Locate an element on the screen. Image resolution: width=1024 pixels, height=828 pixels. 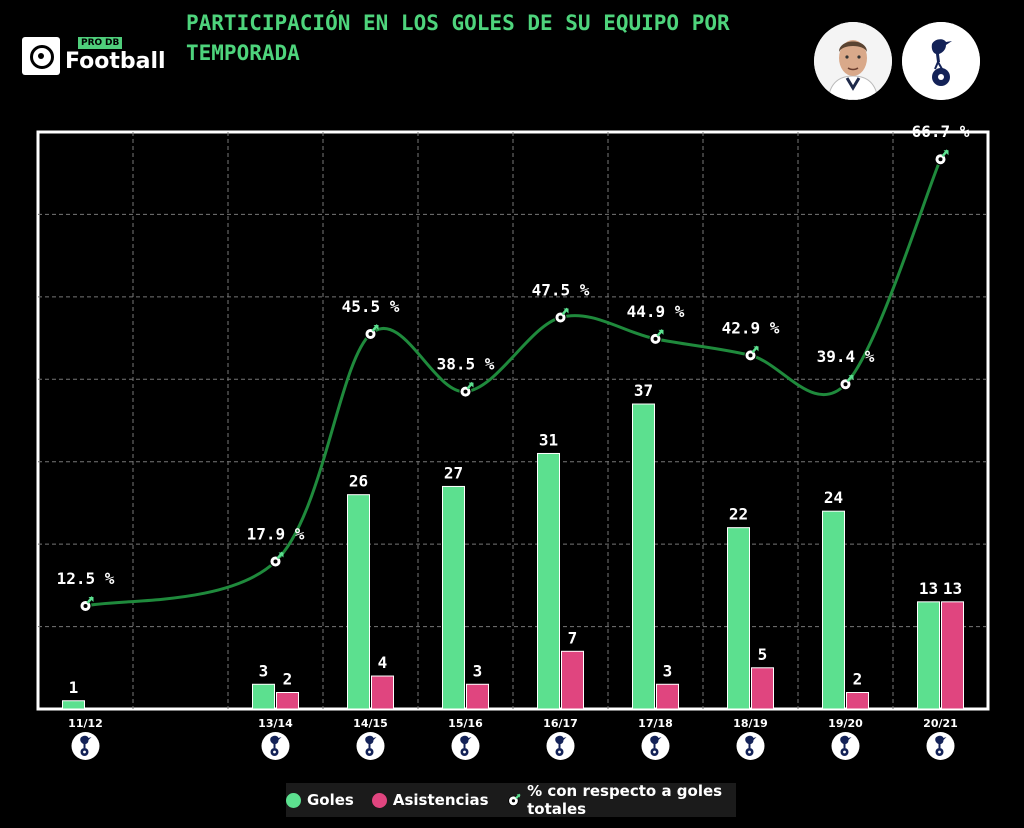
x-tick-label: 16/17 is located at coordinates (560, 723).